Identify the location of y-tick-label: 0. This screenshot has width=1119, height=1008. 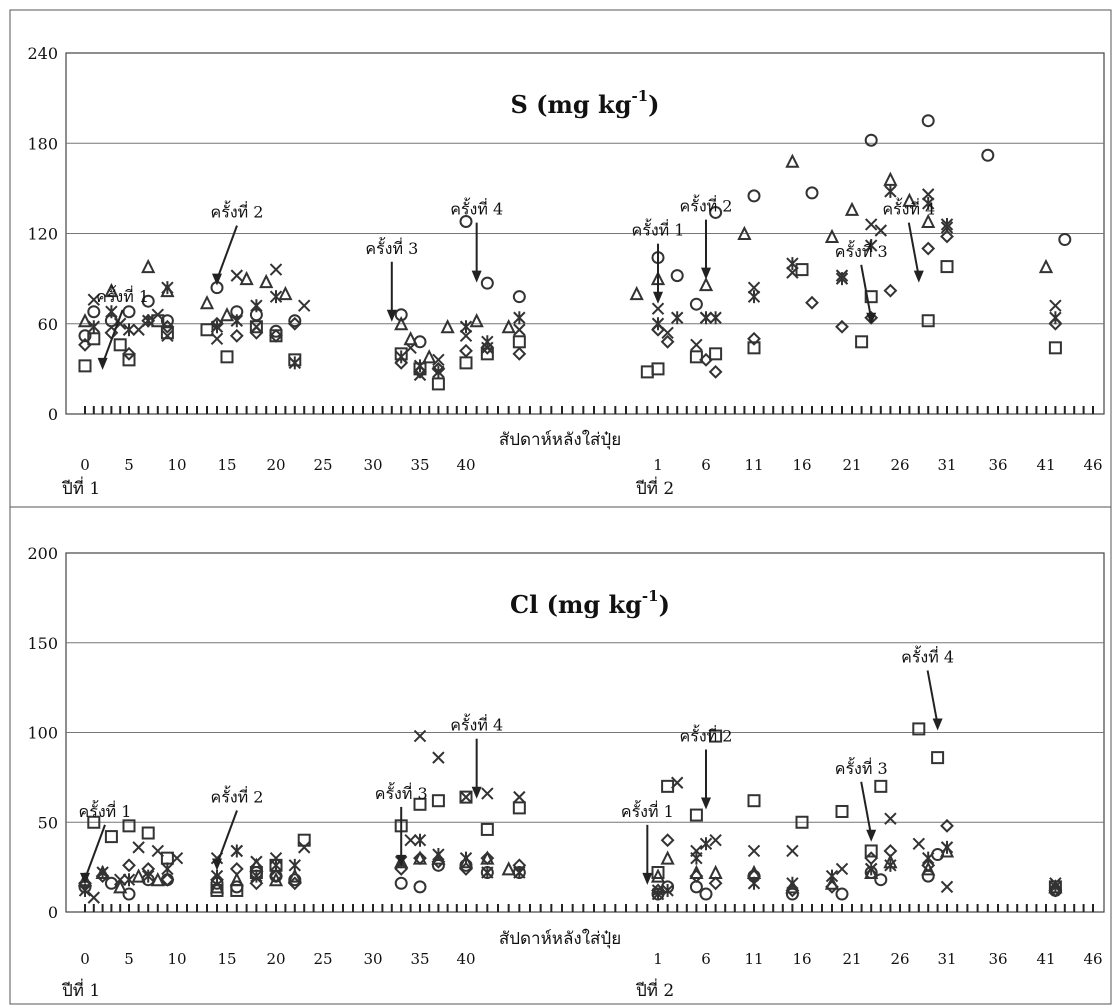
(53, 912).